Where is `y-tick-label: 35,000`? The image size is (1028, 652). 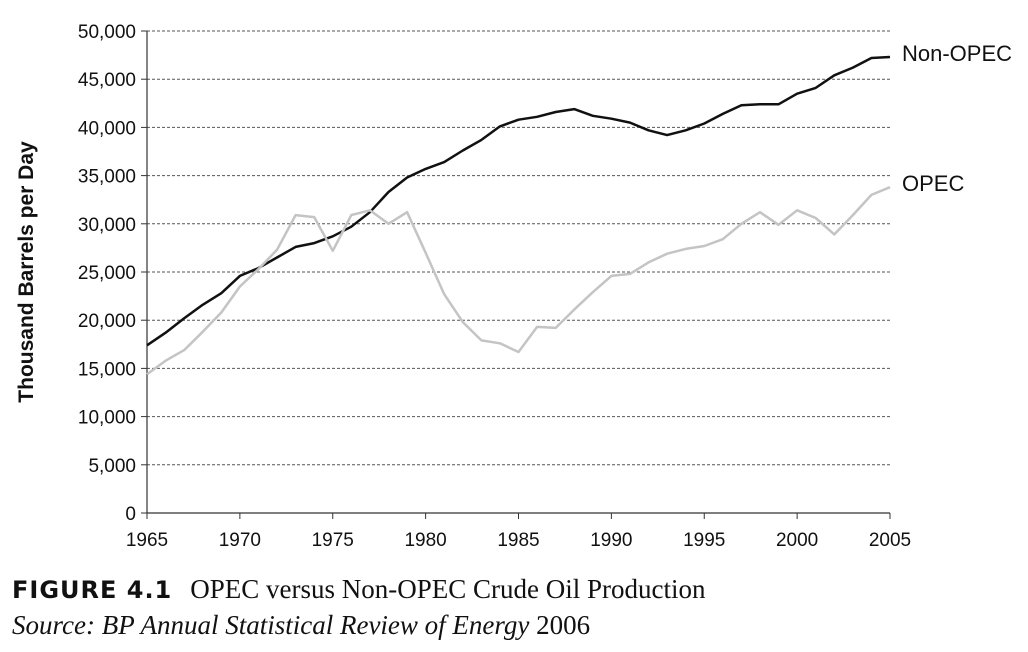 y-tick-label: 35,000 is located at coordinates (107, 177).